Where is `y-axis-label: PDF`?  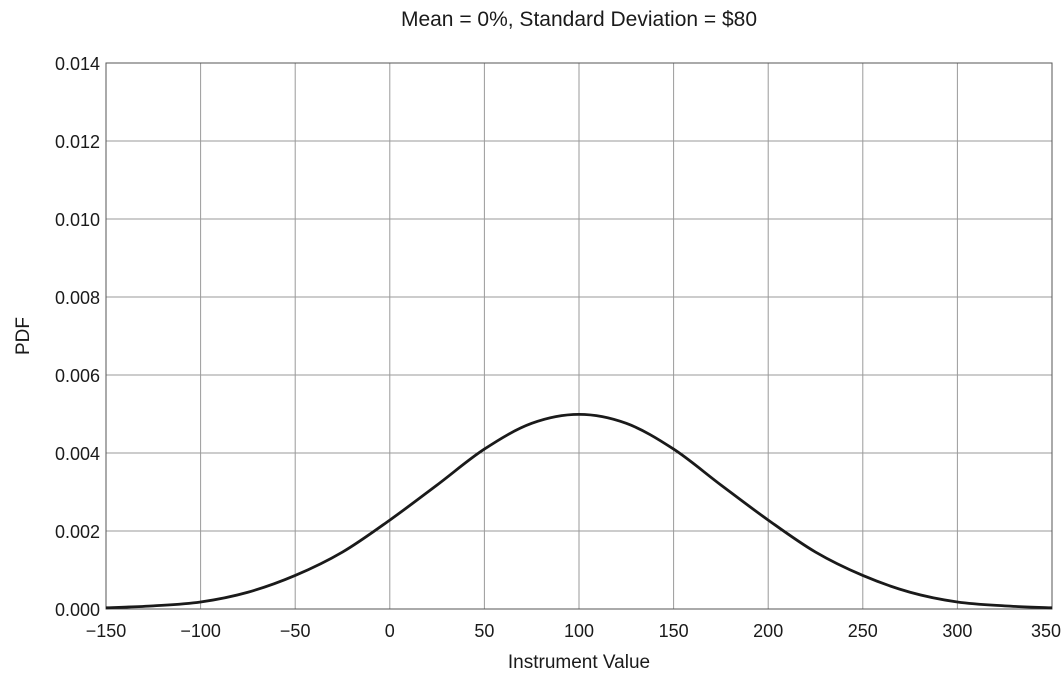
y-axis-label: PDF is located at coordinates (23, 336).